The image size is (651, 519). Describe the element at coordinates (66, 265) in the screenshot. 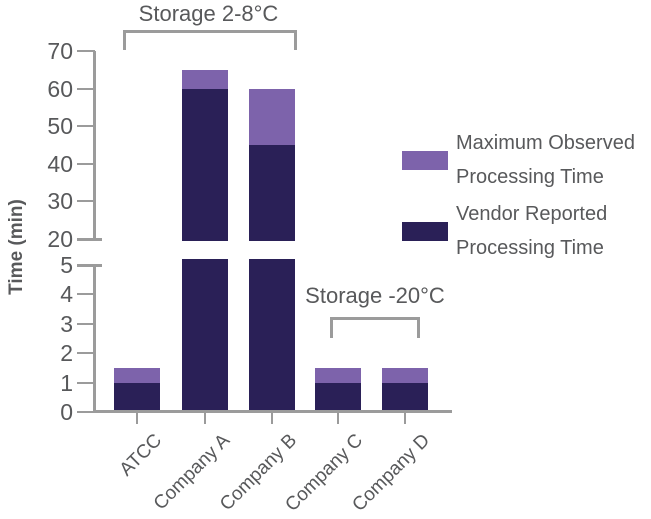

I see `y-tick-label: 5` at that location.